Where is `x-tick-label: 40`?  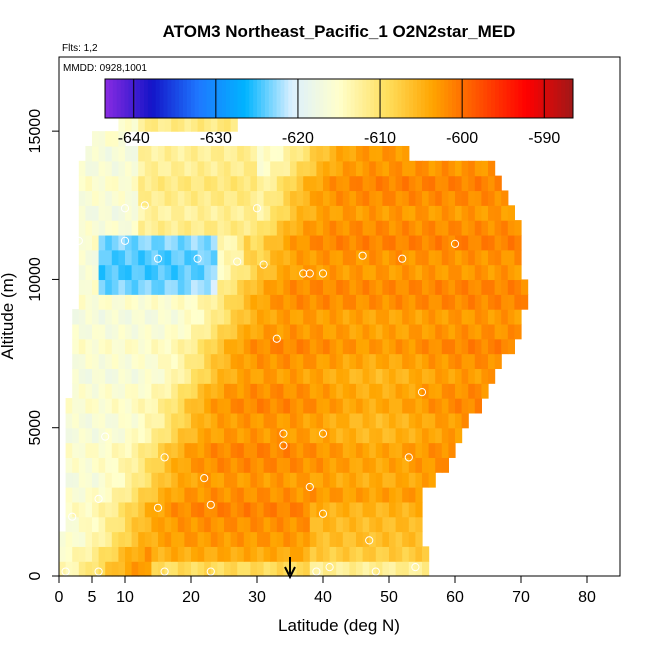 x-tick-label: 40 is located at coordinates (323, 597).